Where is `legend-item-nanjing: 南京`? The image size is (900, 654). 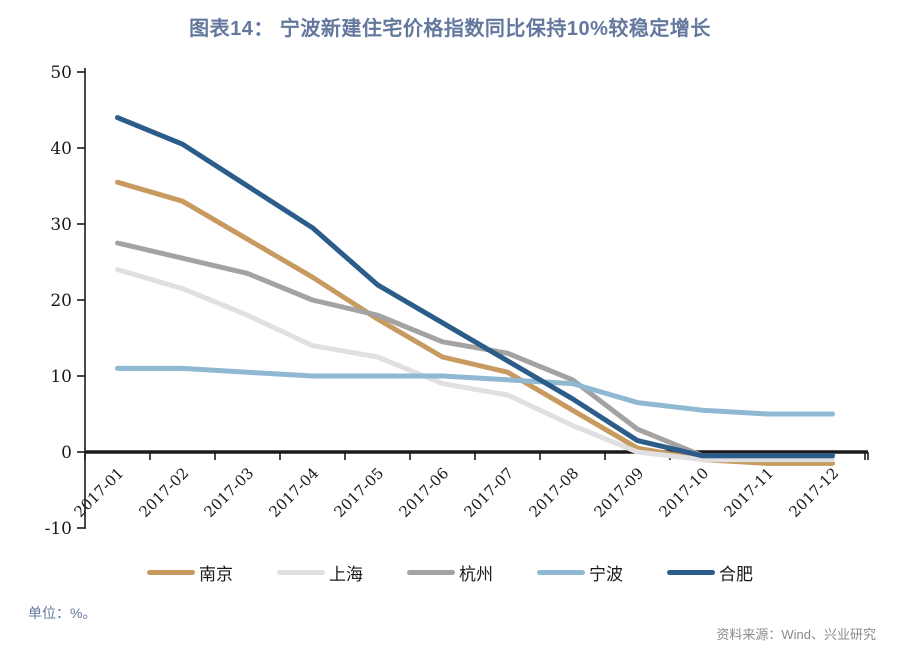
legend-item-nanjing: 南京 is located at coordinates (190, 572).